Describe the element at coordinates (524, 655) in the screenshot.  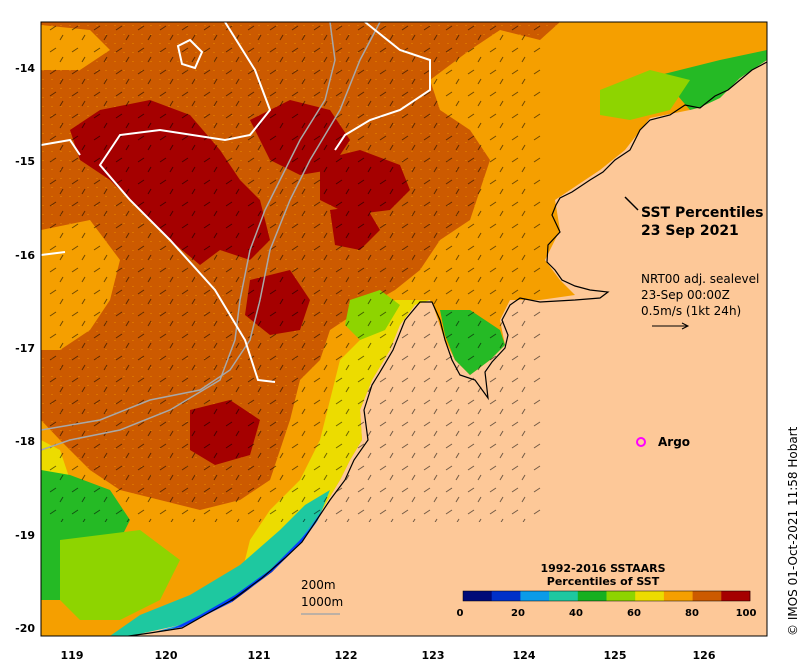
I see `lon-tick-124: 124` at that location.